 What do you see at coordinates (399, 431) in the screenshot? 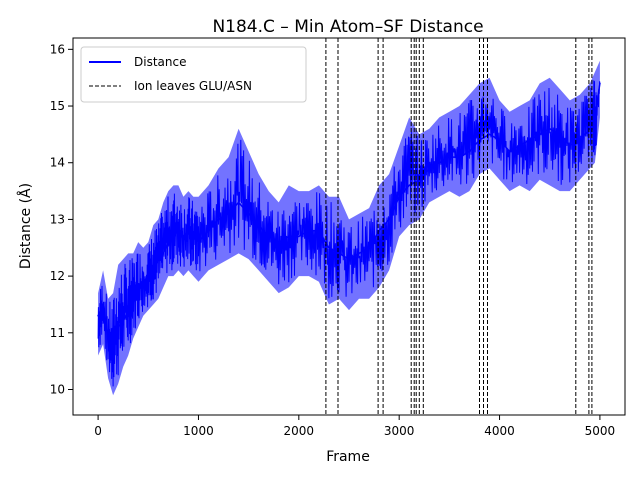
I see `x-tick-label: 3000` at bounding box center [399, 431].